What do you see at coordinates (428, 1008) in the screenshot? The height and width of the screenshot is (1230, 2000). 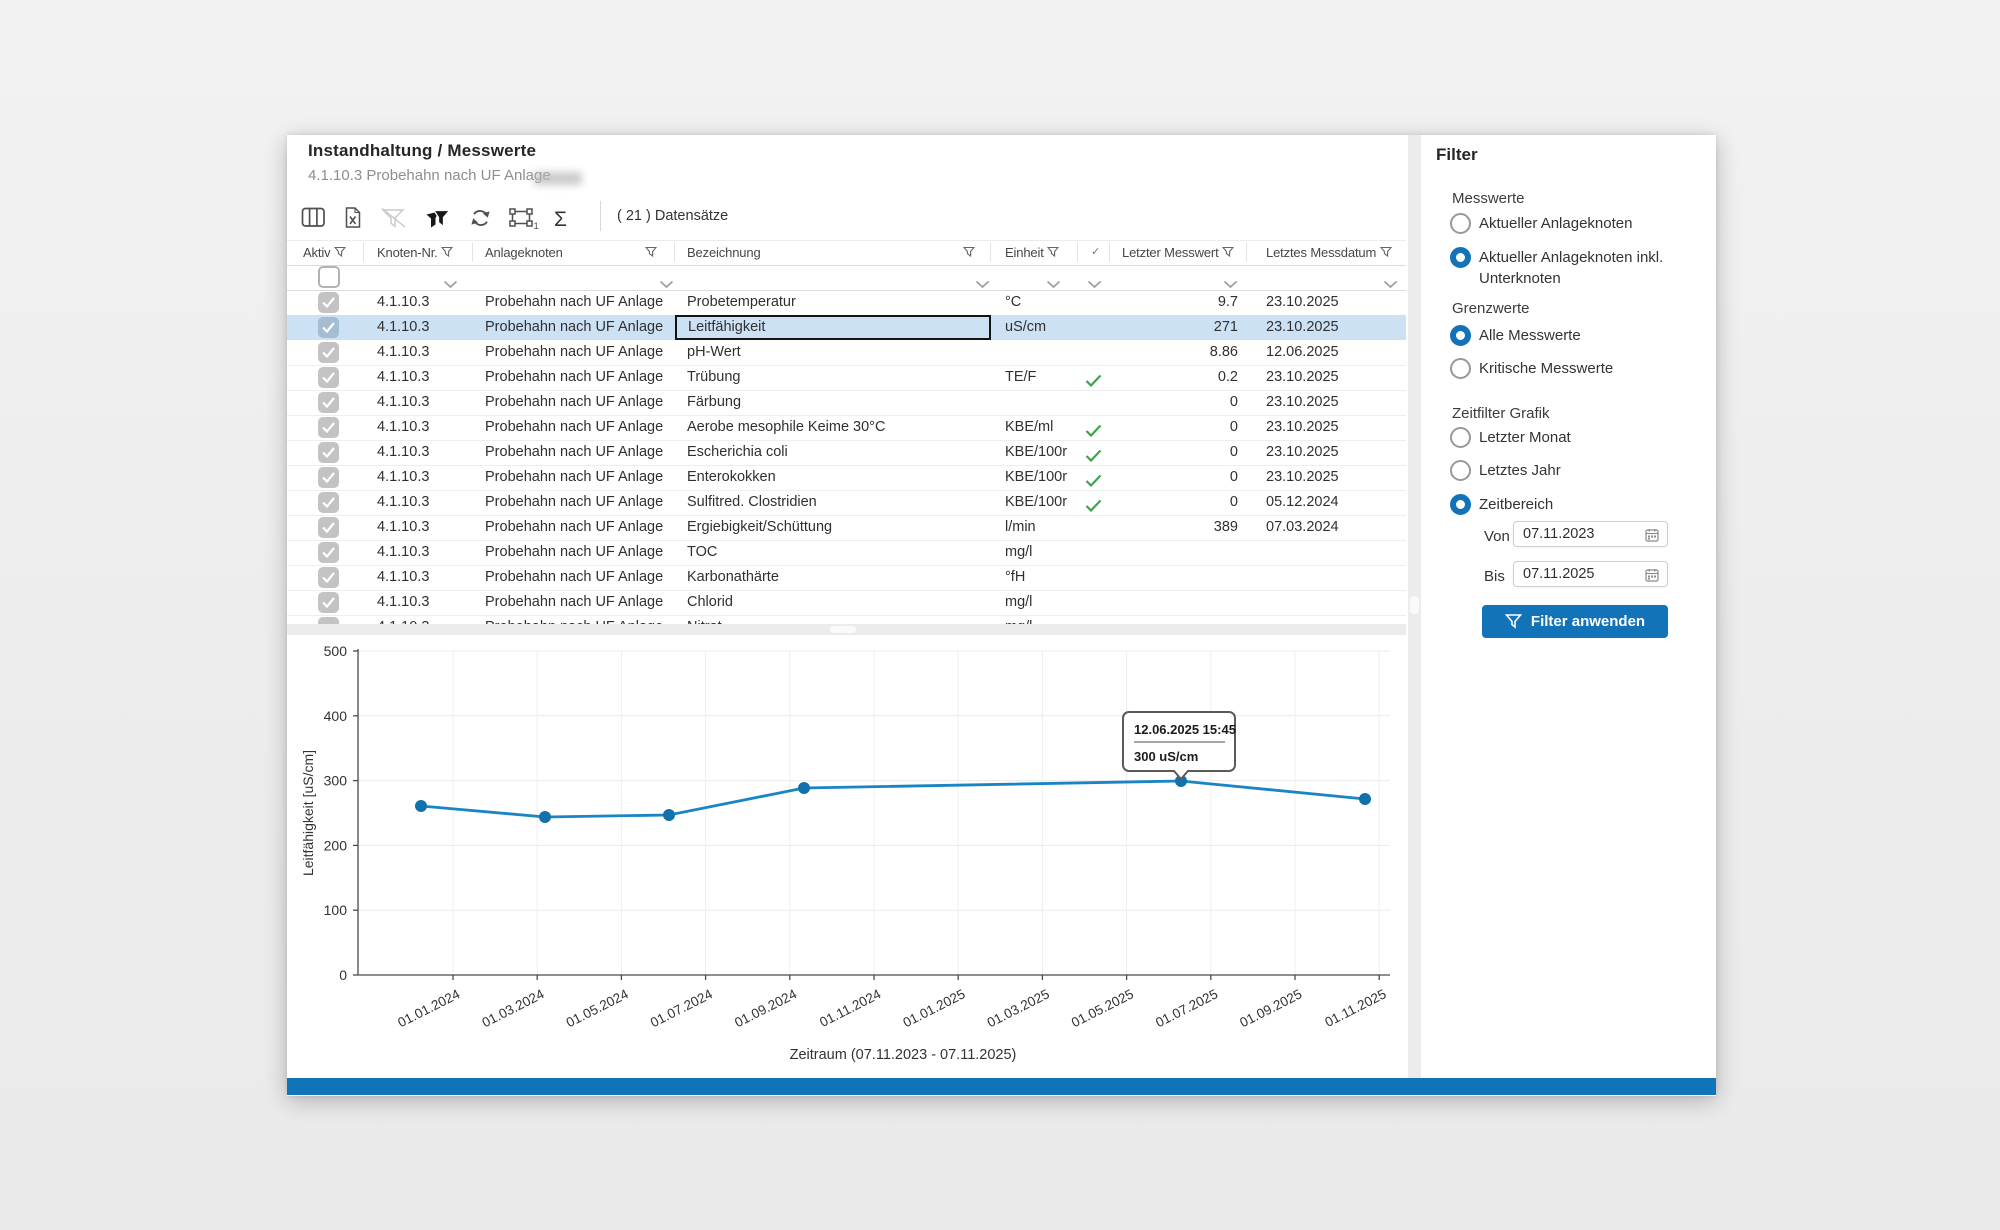 I see `svg-text: 01.01.2024` at bounding box center [428, 1008].